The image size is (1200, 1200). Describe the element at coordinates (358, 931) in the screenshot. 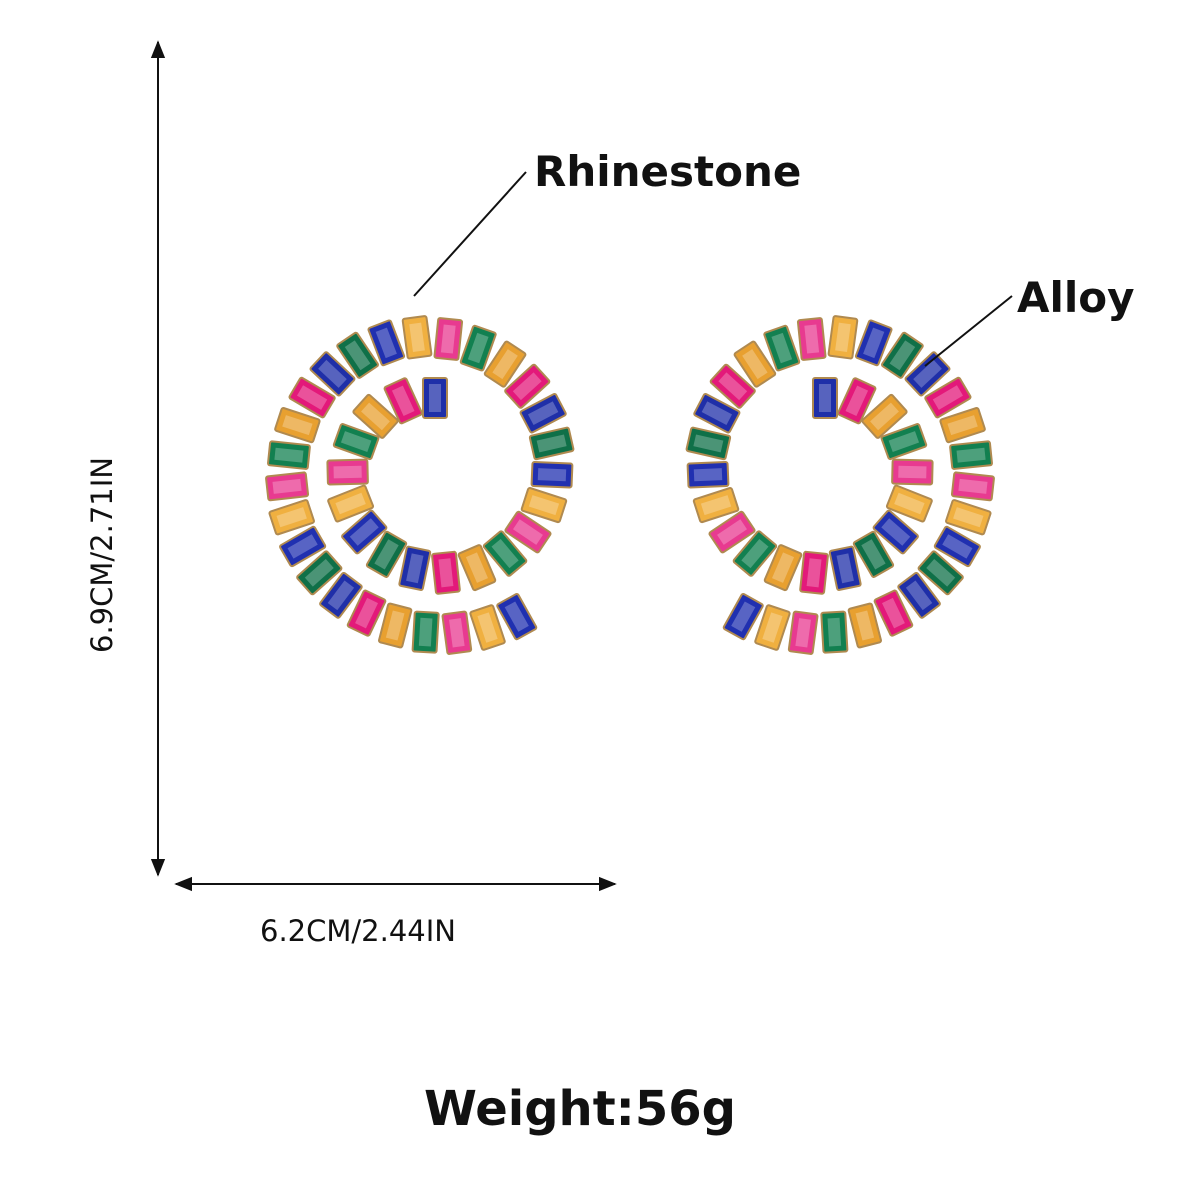

I see `width-label: 6.2CM/2.44IN` at that location.